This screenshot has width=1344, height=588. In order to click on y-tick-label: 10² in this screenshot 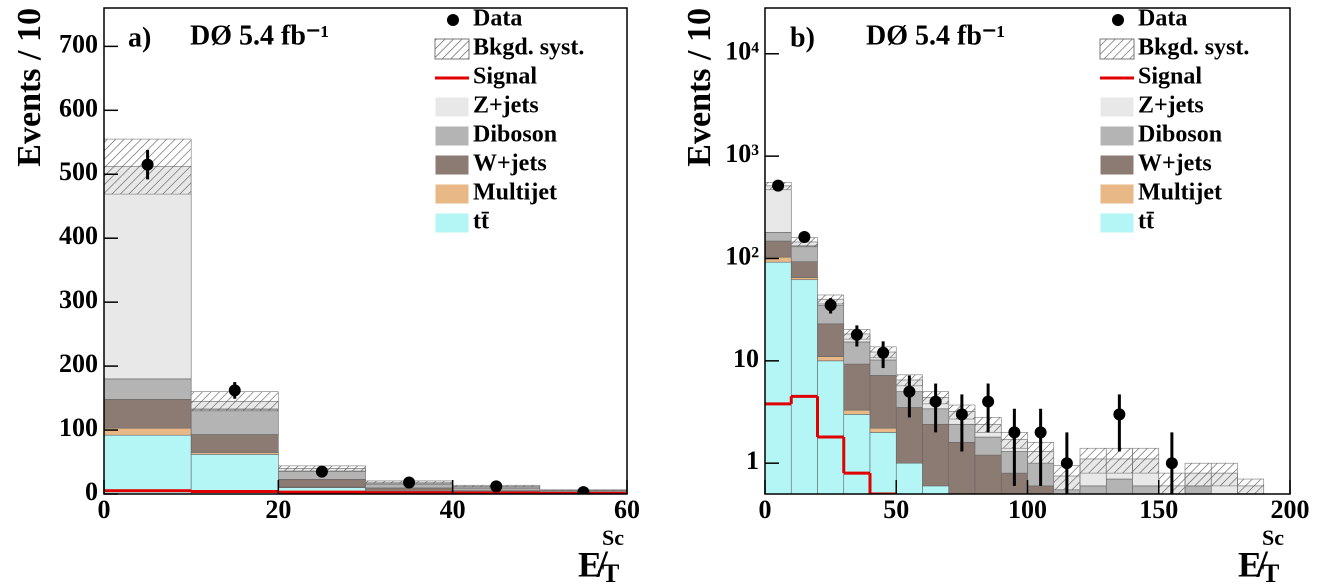, I will do `click(742, 255)`.